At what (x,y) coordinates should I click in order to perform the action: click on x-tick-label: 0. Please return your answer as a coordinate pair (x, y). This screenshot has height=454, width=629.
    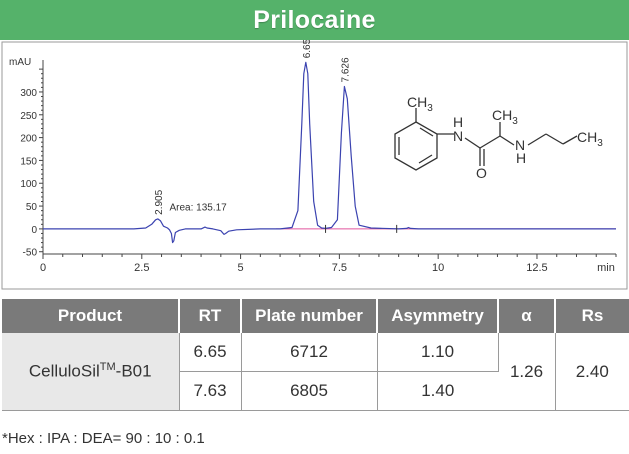
    Looking at the image, I should click on (43, 268).